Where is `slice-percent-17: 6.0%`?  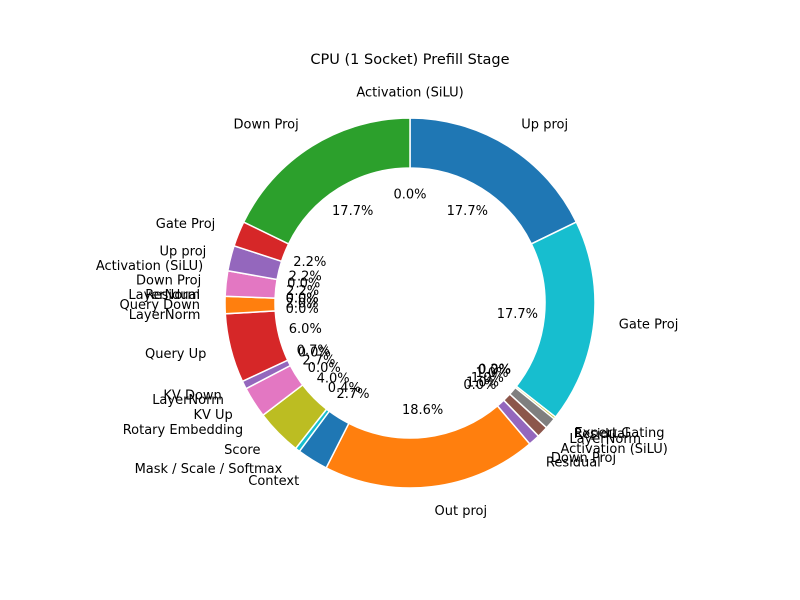
slice-percent-17: 6.0% is located at coordinates (305, 329).